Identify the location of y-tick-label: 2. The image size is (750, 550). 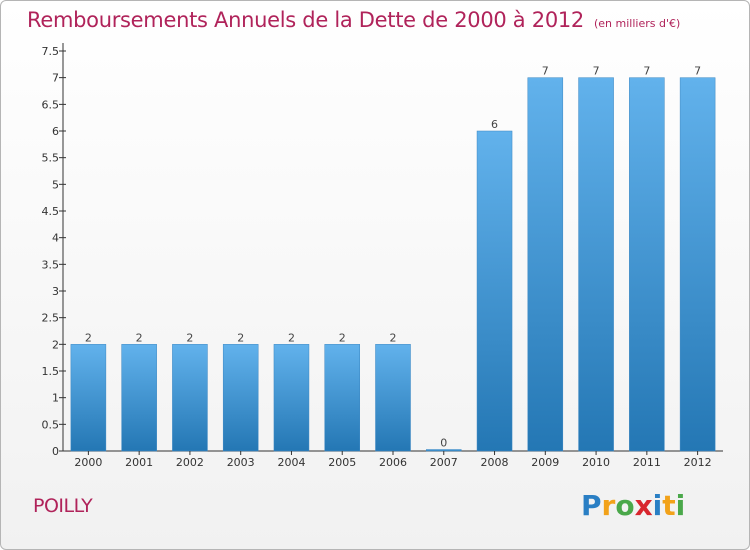
(55, 344).